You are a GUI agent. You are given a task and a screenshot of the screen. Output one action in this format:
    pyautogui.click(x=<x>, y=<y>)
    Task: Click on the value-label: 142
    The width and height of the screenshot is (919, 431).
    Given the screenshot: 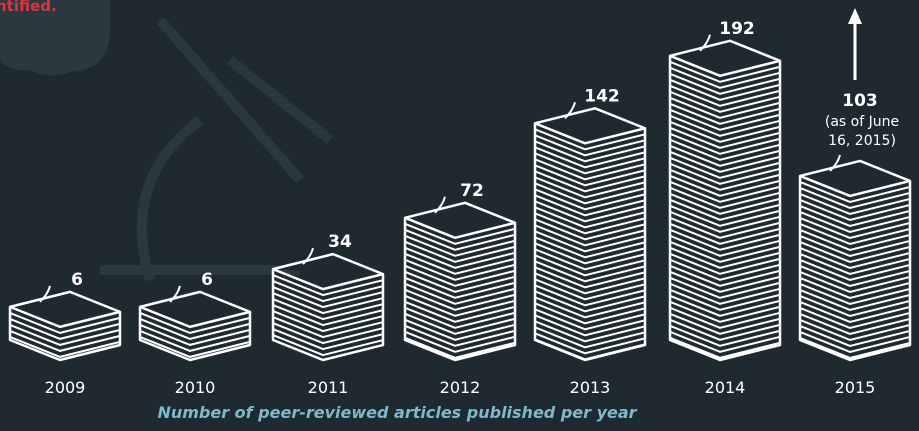 What is the action you would take?
    pyautogui.click(x=602, y=96)
    